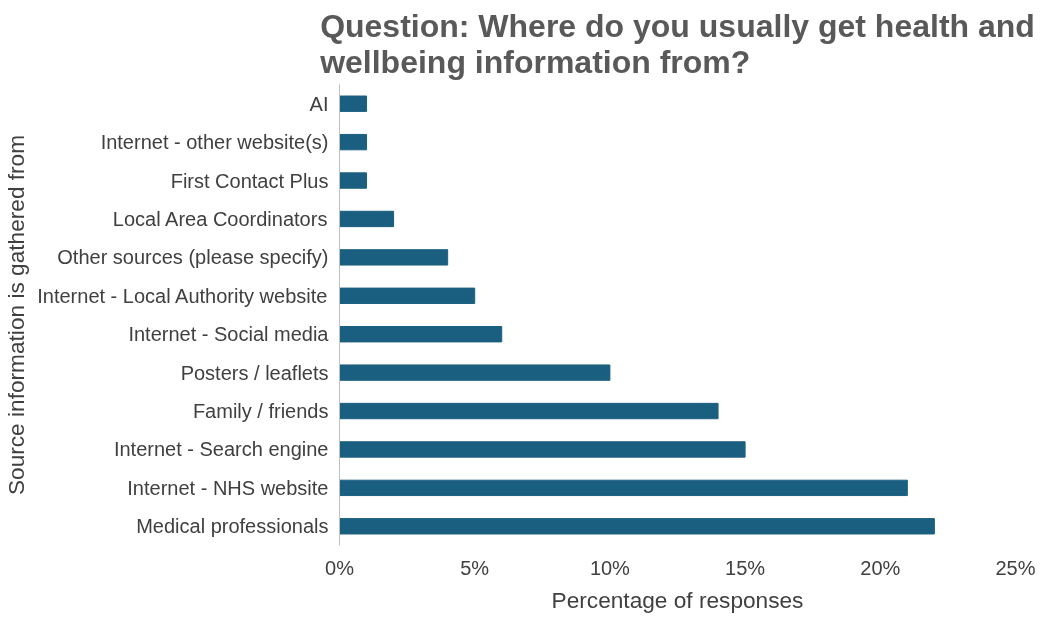  Describe the element at coordinates (319, 103) in the screenshot. I see `y-tick-label: AI` at that location.